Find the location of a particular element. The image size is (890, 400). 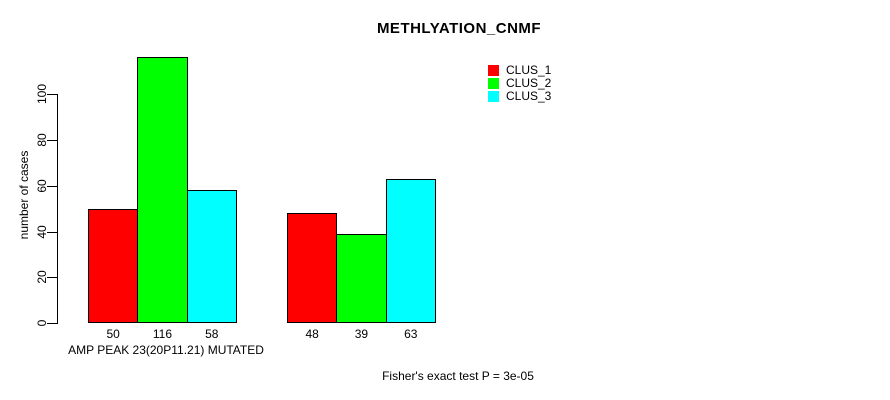

y-axis-label: number of cases is located at coordinates (24, 195).